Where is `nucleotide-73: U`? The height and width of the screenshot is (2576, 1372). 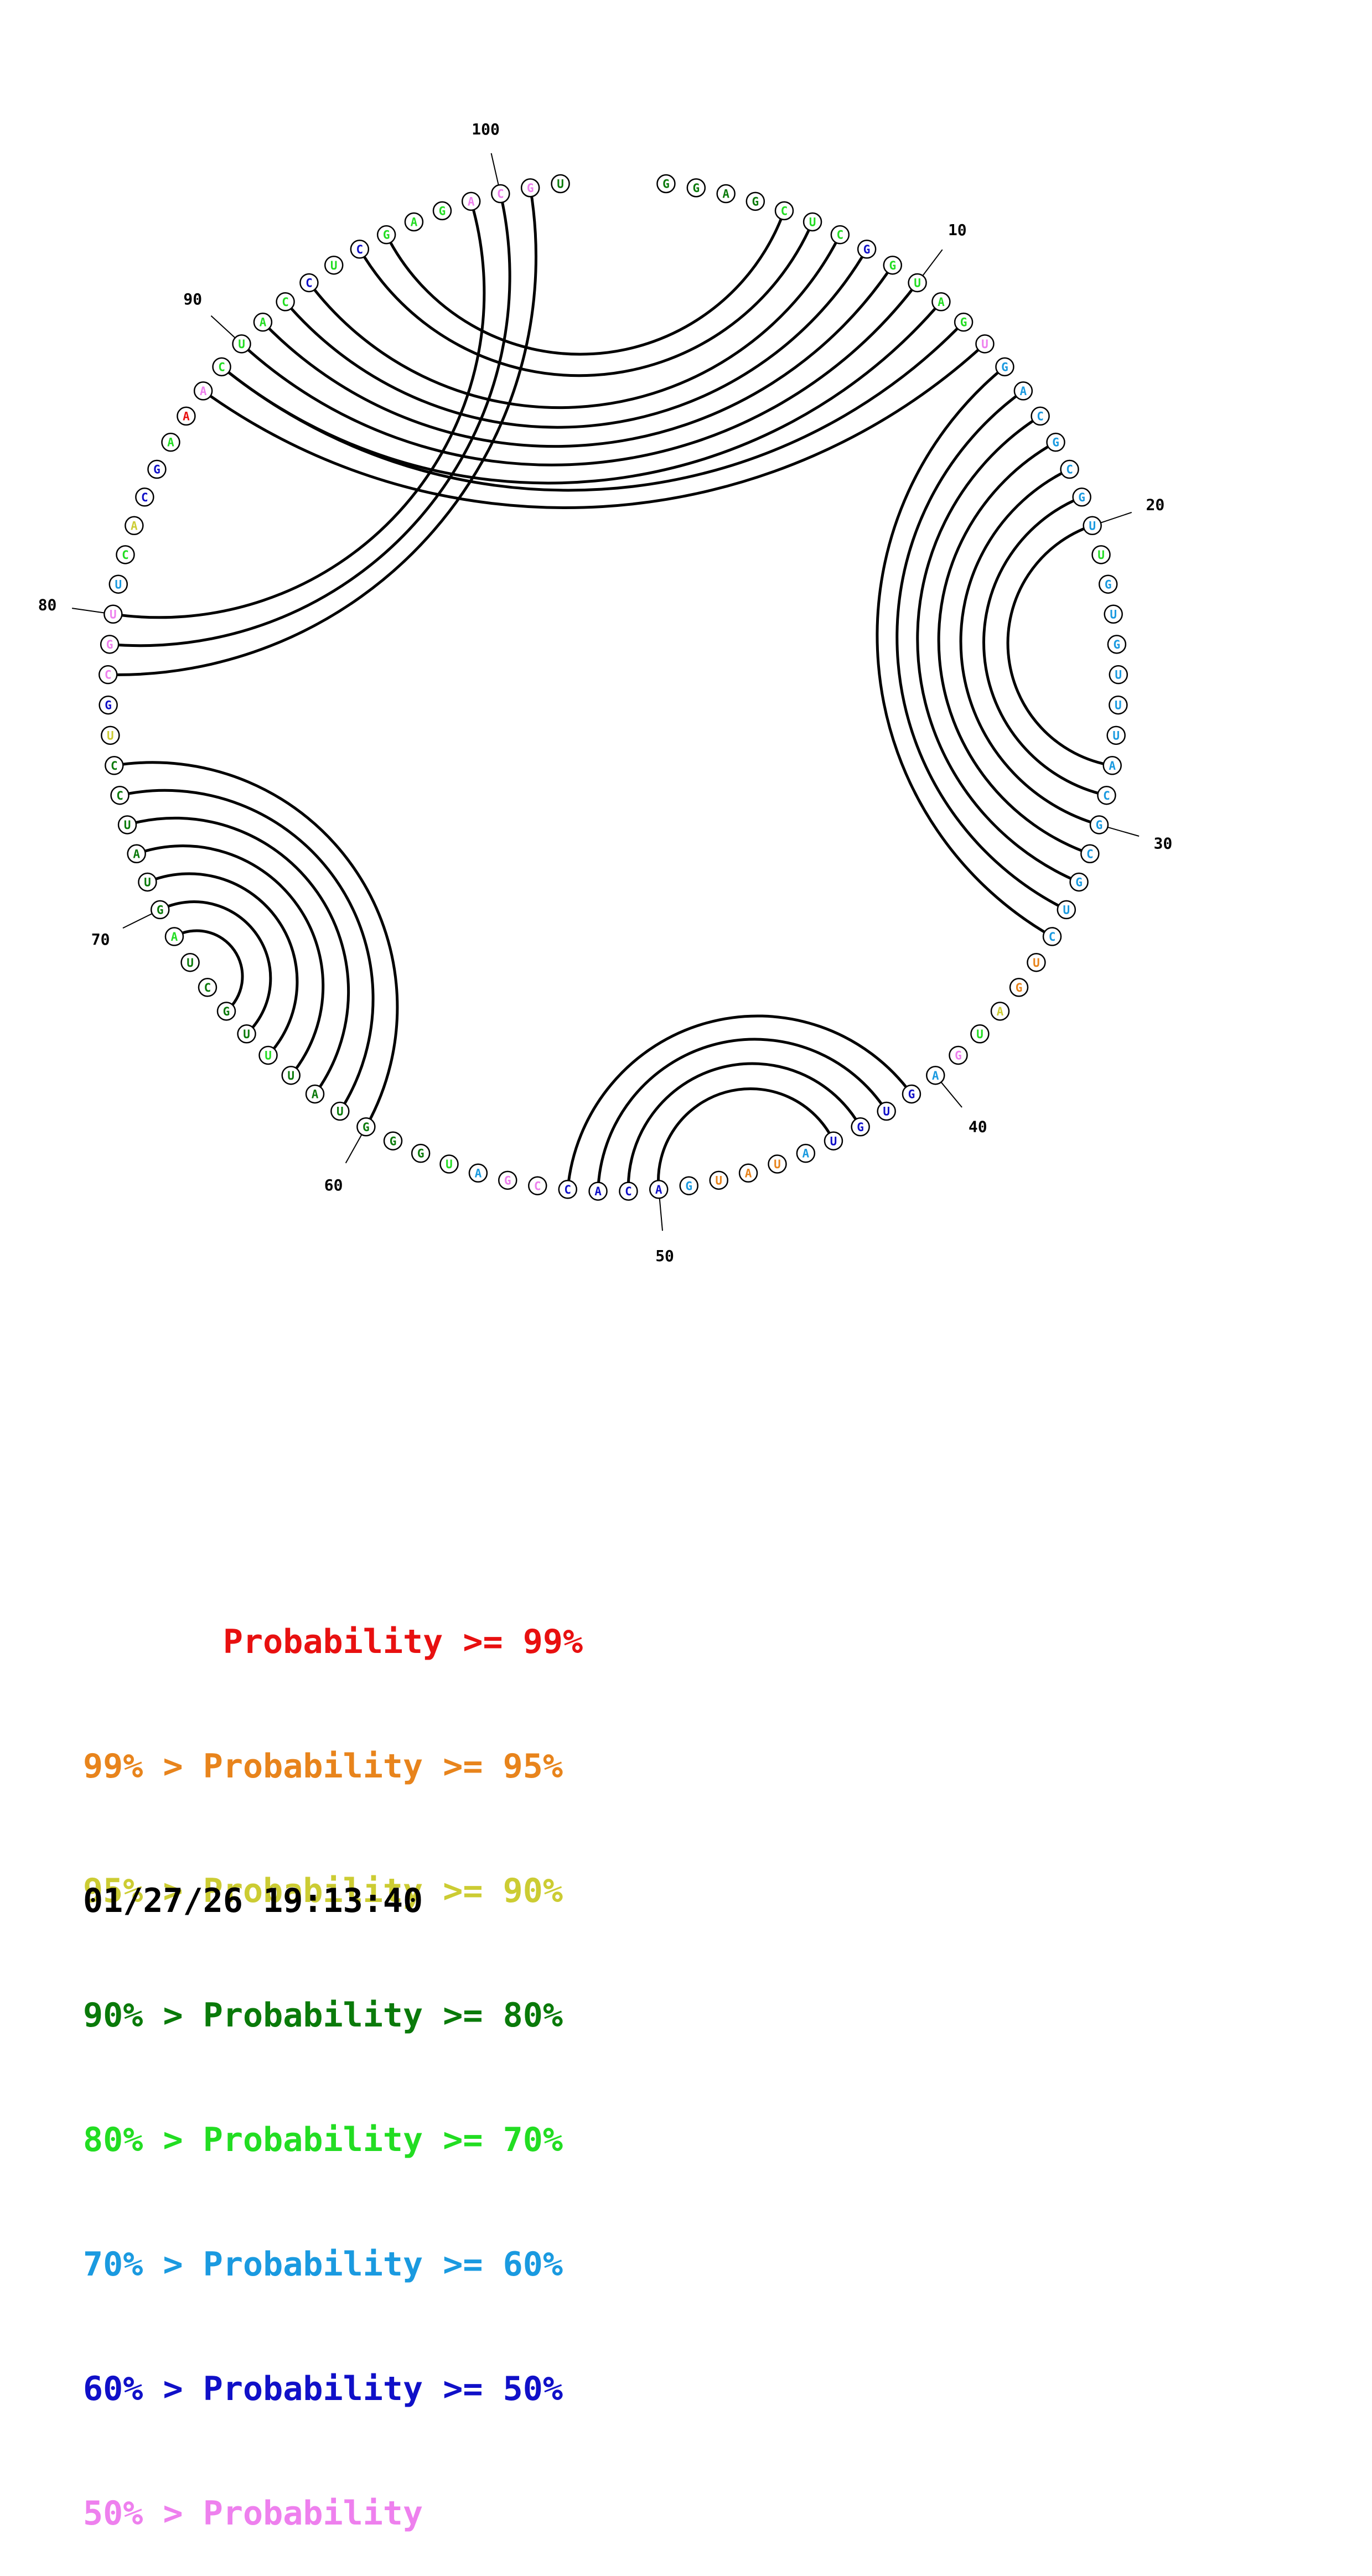
nucleotide-73: U is located at coordinates (127, 825).